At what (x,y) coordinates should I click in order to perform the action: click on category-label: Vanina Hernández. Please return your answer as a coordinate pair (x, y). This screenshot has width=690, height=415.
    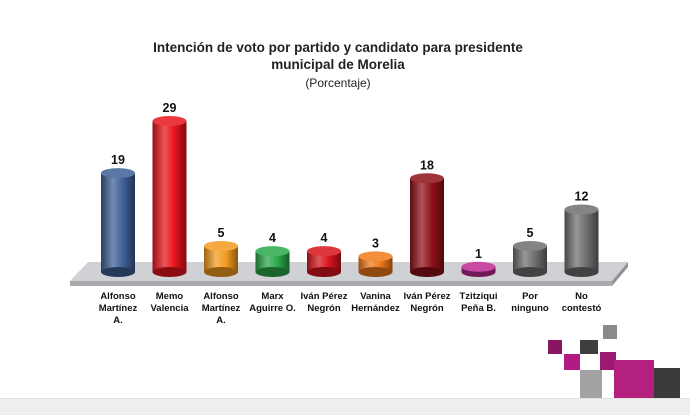
    Looking at the image, I should click on (375, 302).